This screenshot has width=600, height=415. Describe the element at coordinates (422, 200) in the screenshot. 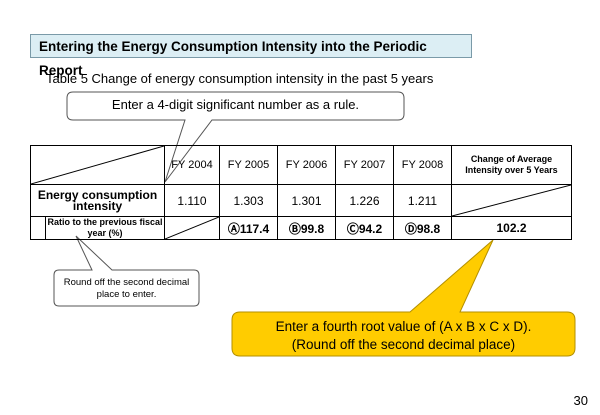

I see `energy-value-2008: 1.211` at that location.